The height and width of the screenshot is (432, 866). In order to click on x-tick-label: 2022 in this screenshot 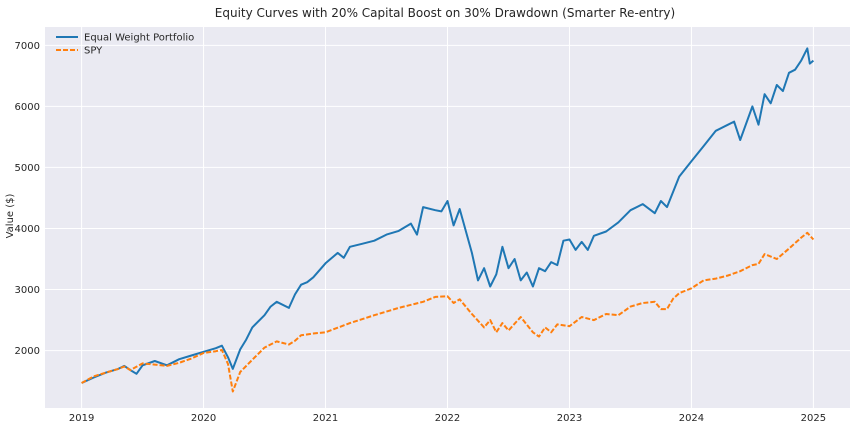, I will do `click(447, 418)`.